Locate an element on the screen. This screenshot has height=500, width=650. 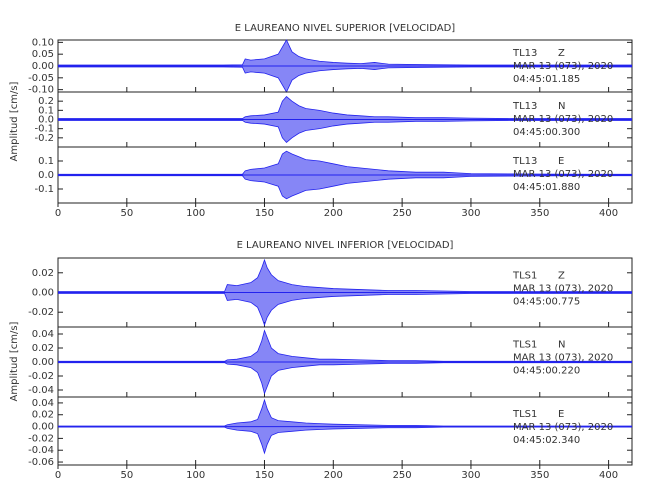
y-tick-label: 0.2 is located at coordinates (46, 101).